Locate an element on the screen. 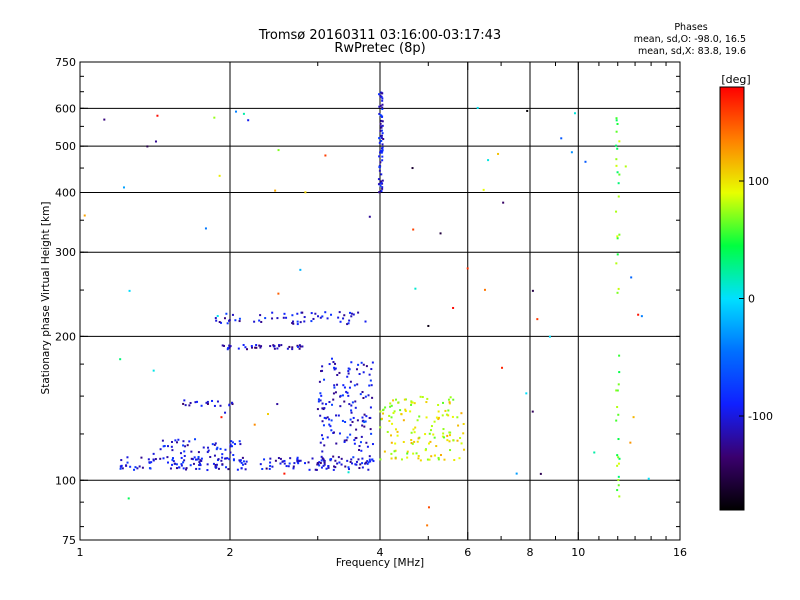  x-tick-label: 2 is located at coordinates (230, 552).